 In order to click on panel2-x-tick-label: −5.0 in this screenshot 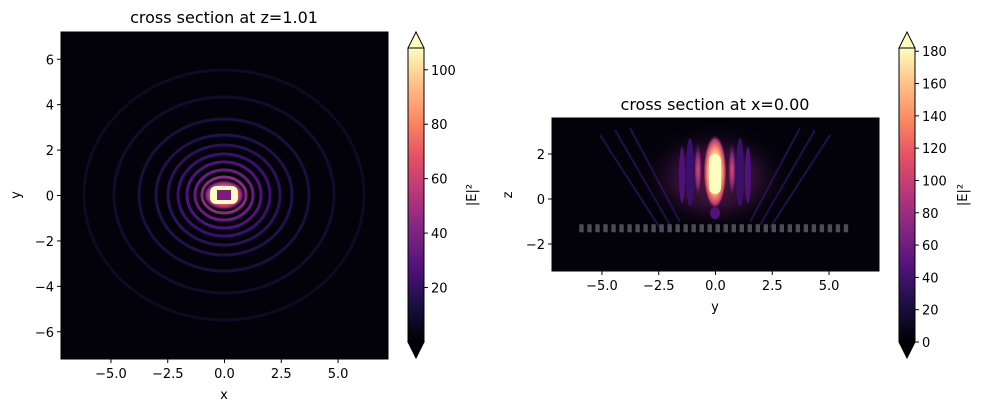, I will do `click(602, 286)`.